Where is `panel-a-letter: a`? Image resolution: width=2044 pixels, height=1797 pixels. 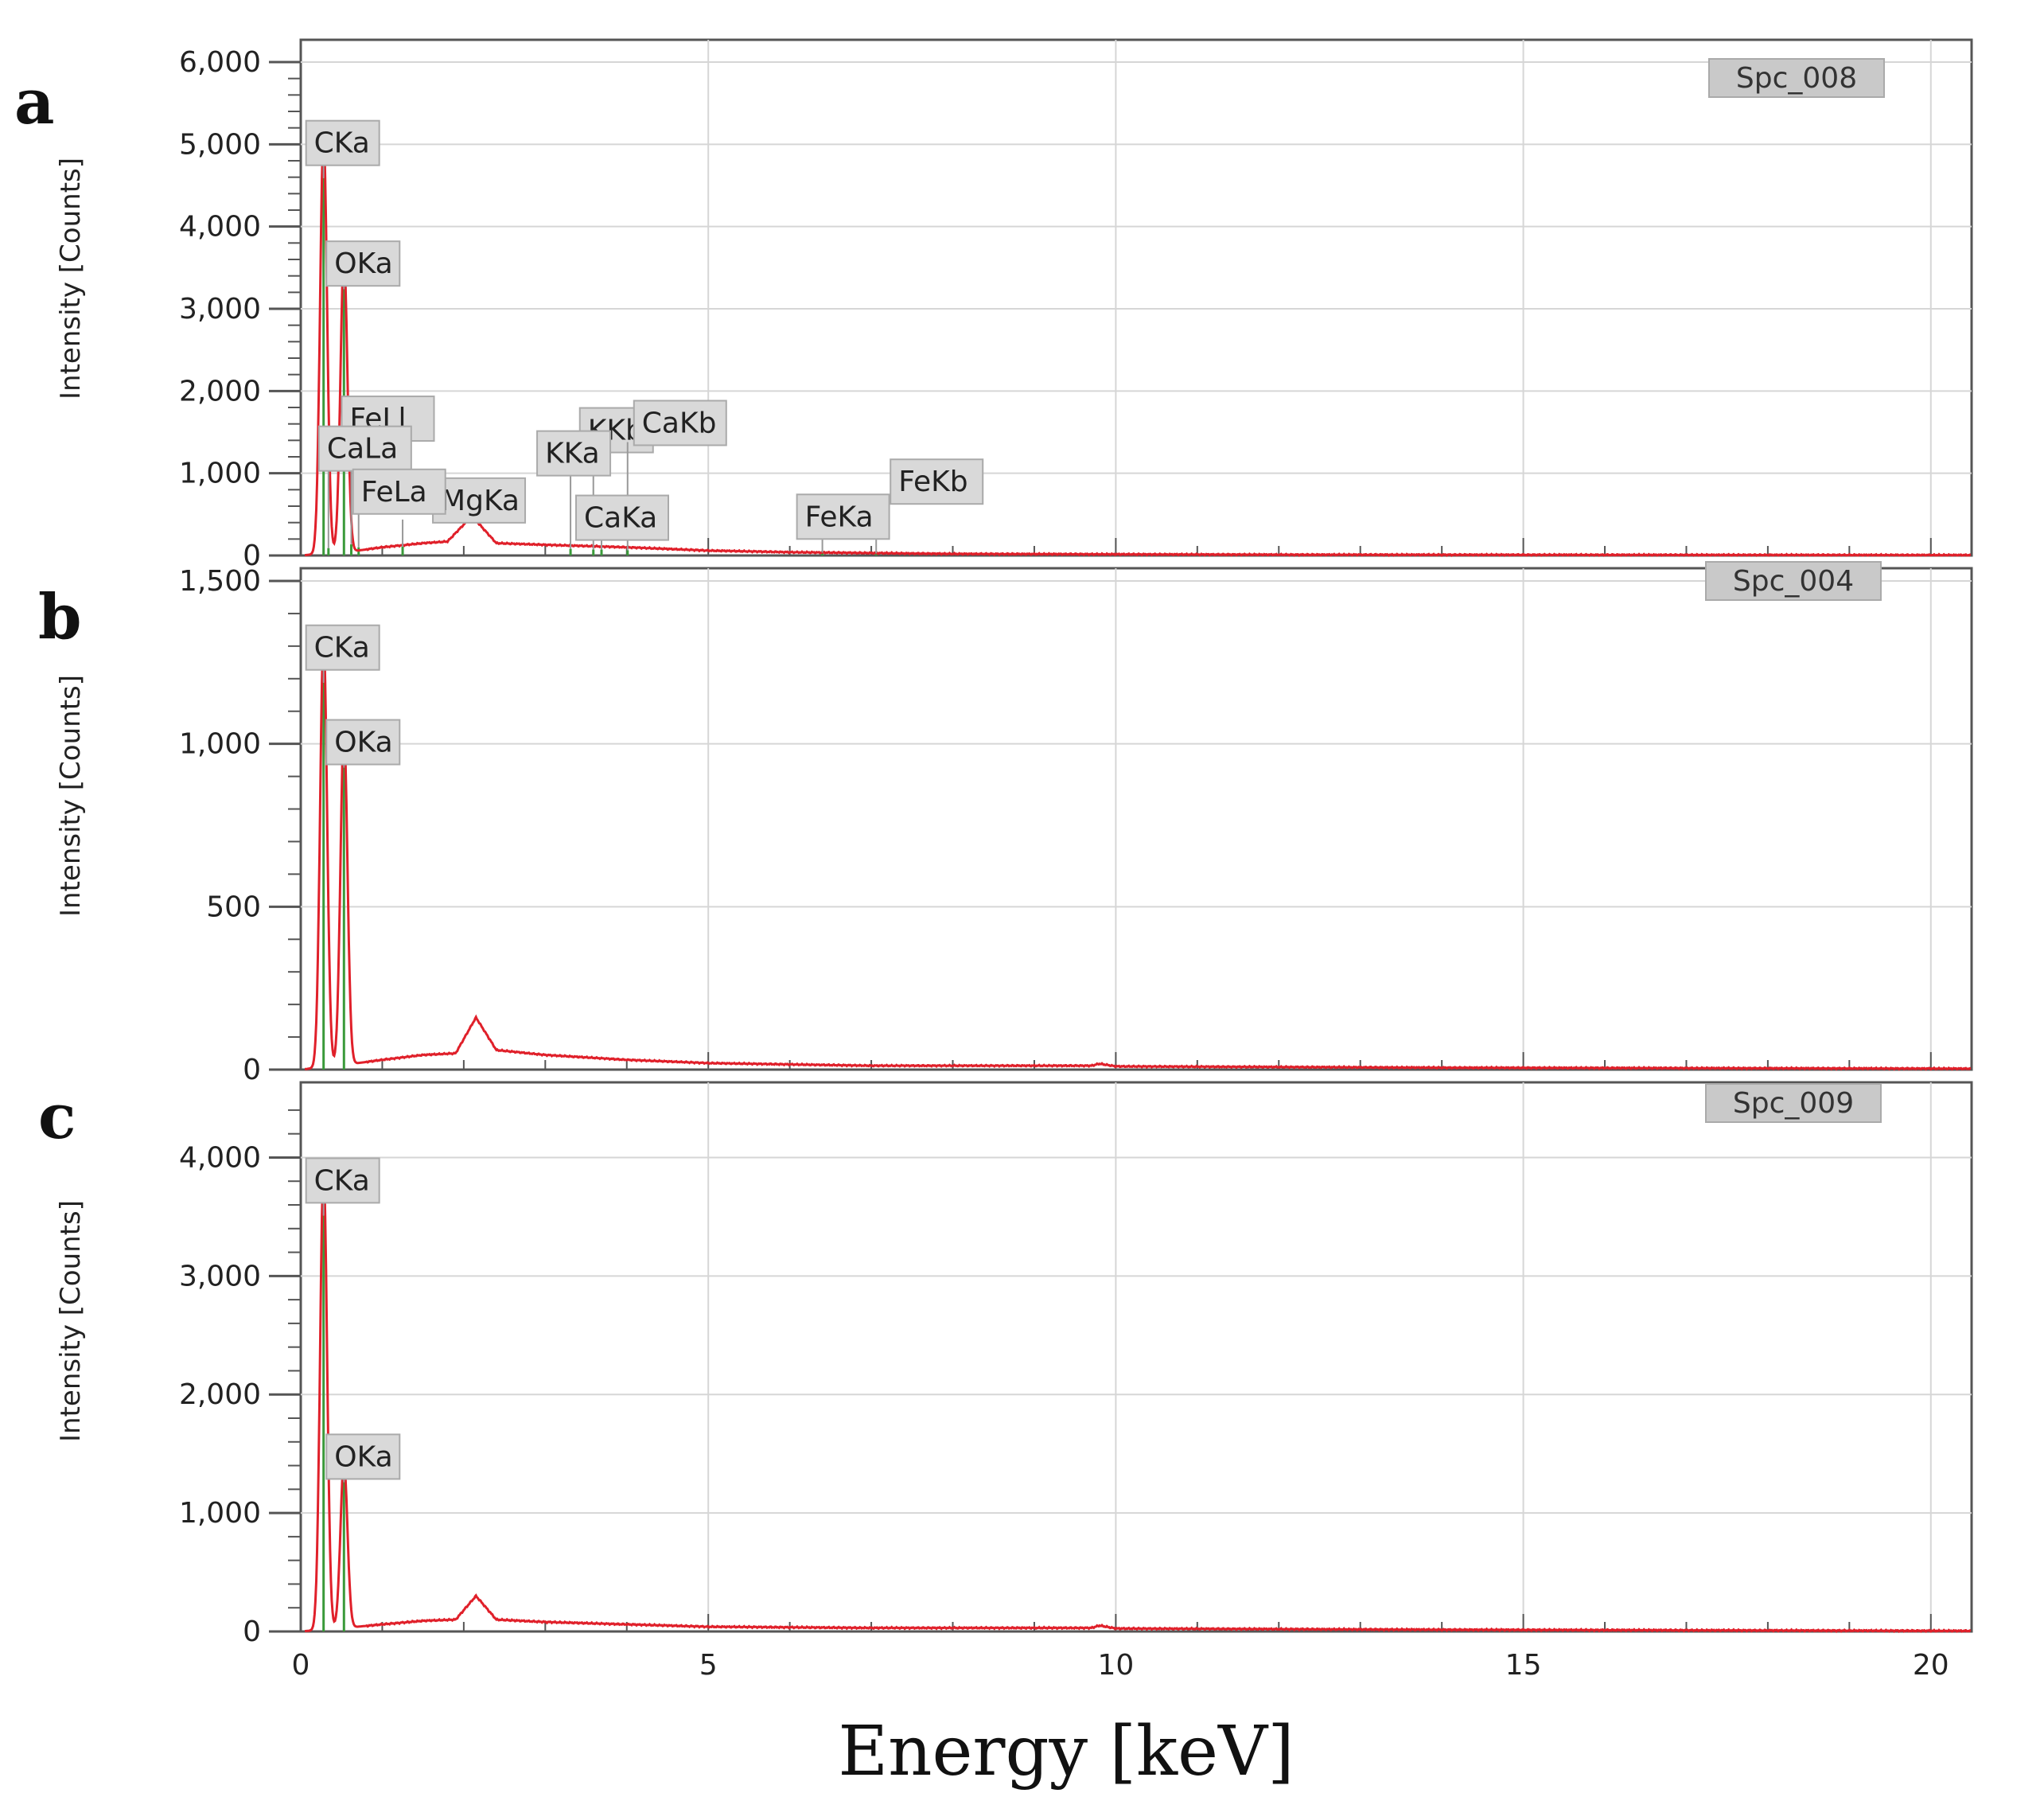 panel-a-letter: a is located at coordinates (34, 102).